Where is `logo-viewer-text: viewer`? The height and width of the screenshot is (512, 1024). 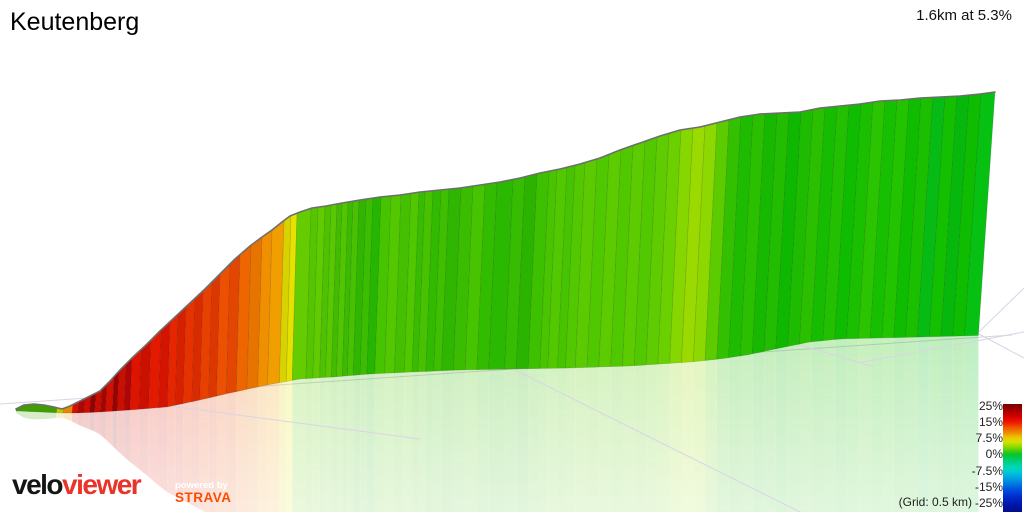
logo-viewer-text: viewer is located at coordinates (102, 484).